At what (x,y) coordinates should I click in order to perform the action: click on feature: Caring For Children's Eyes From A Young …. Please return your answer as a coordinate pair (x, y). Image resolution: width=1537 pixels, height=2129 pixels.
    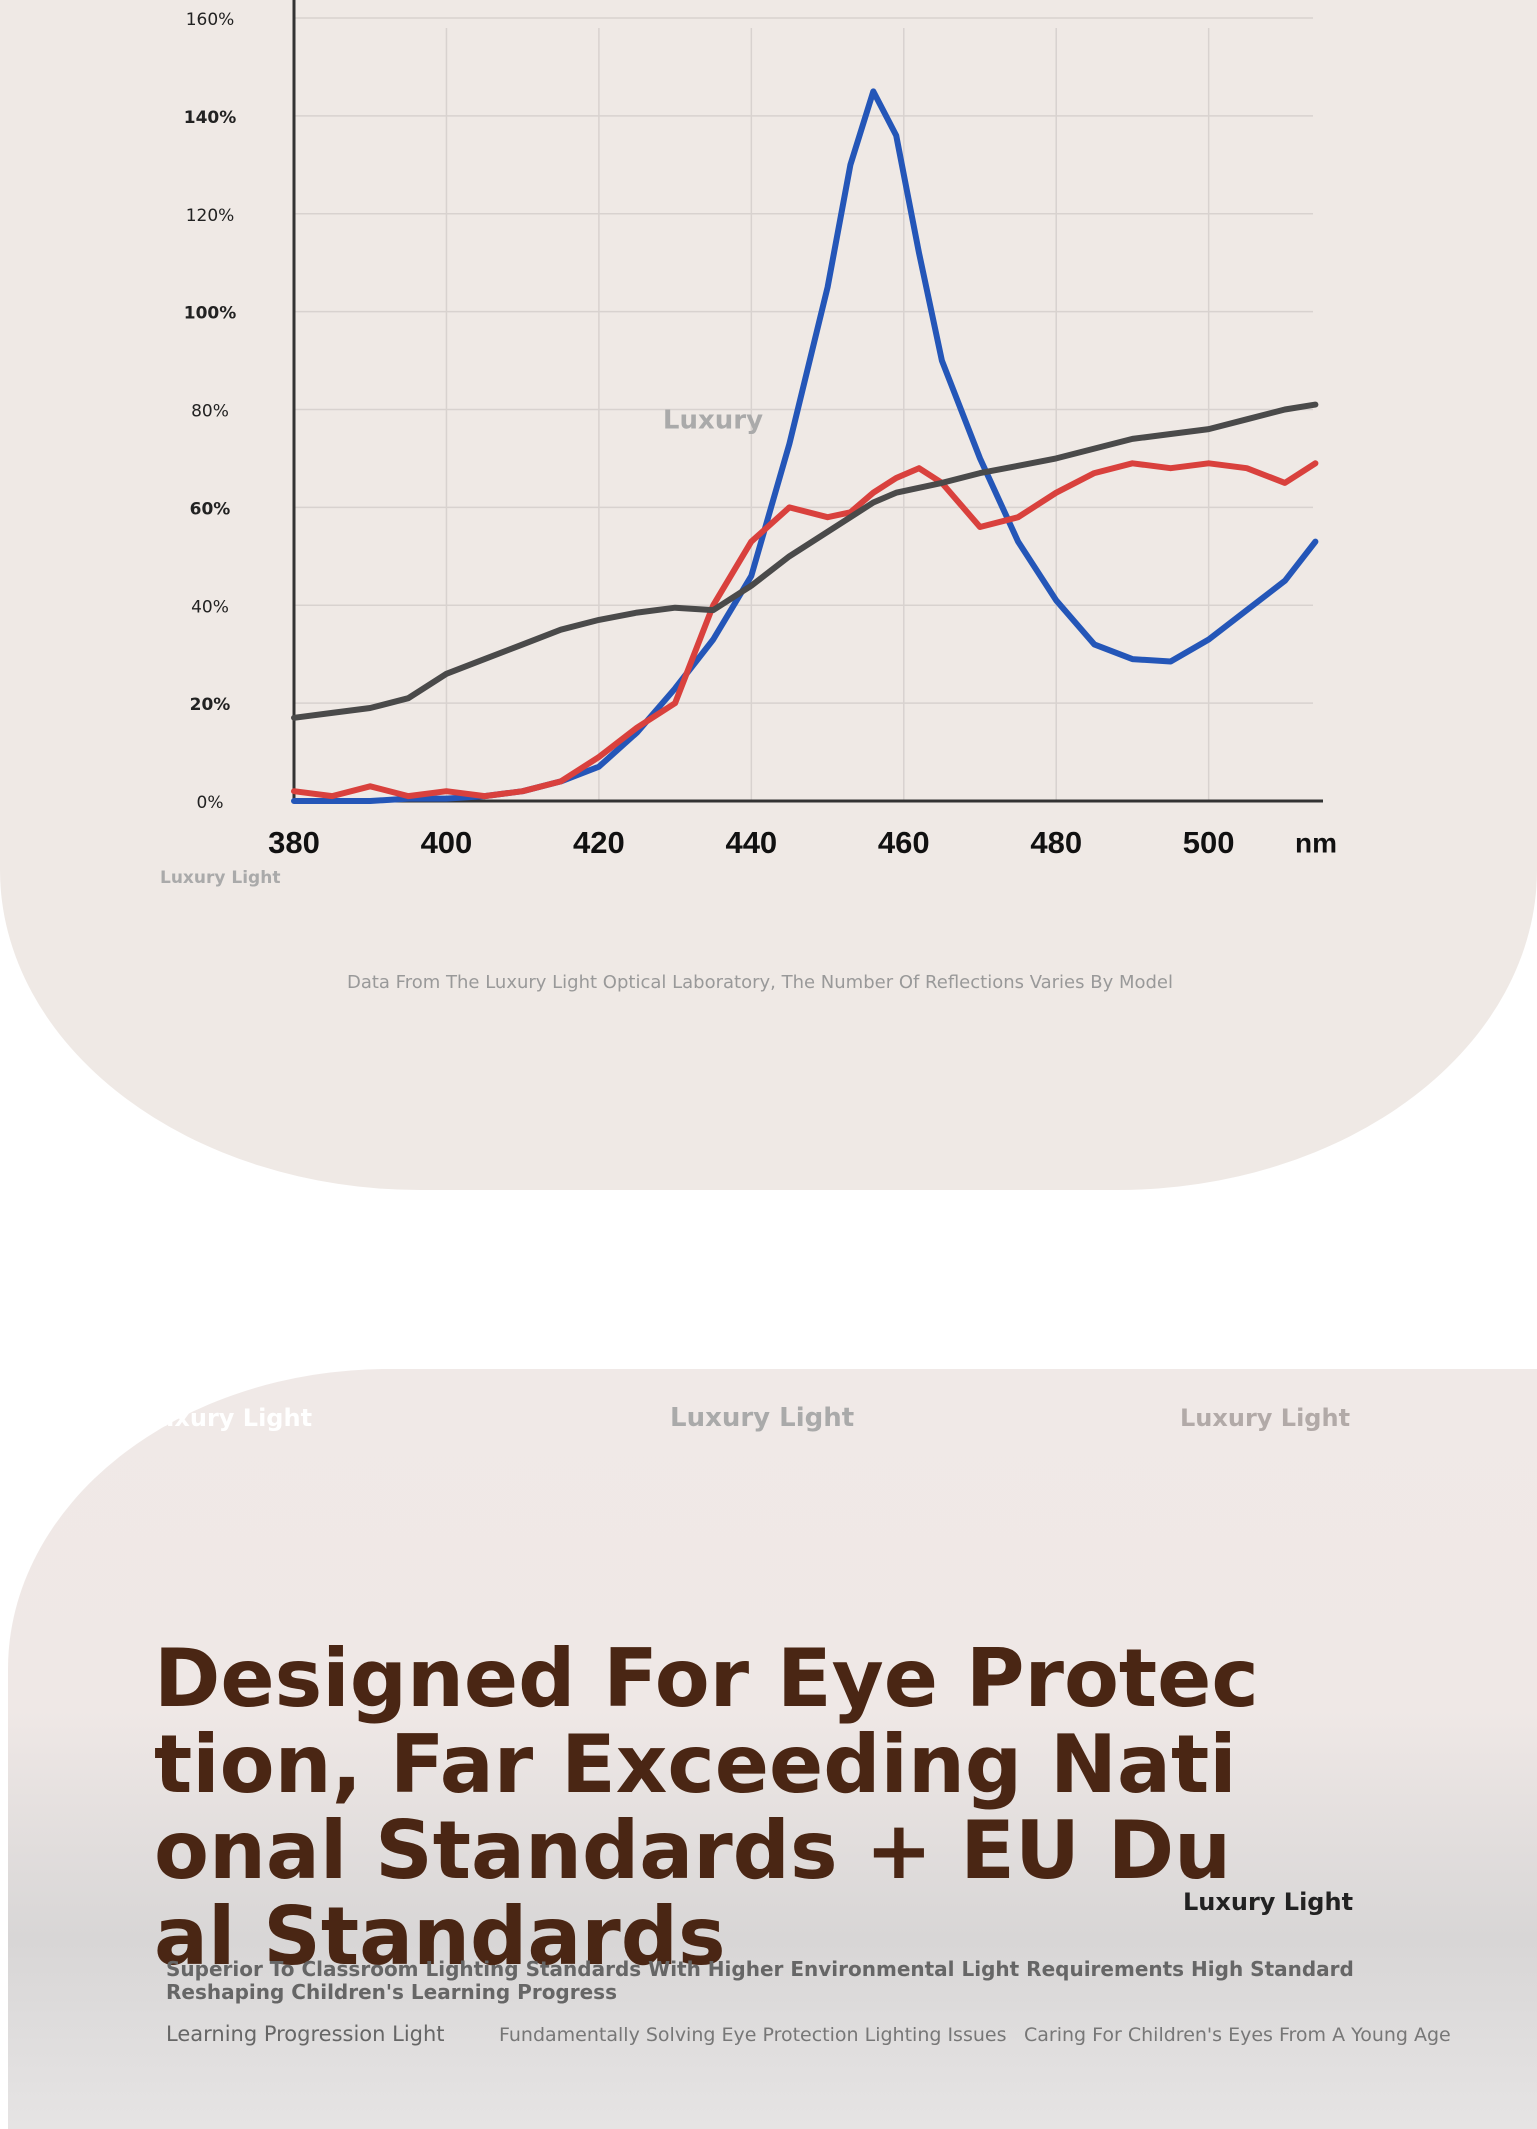
    Looking at the image, I should click on (1237, 2035).